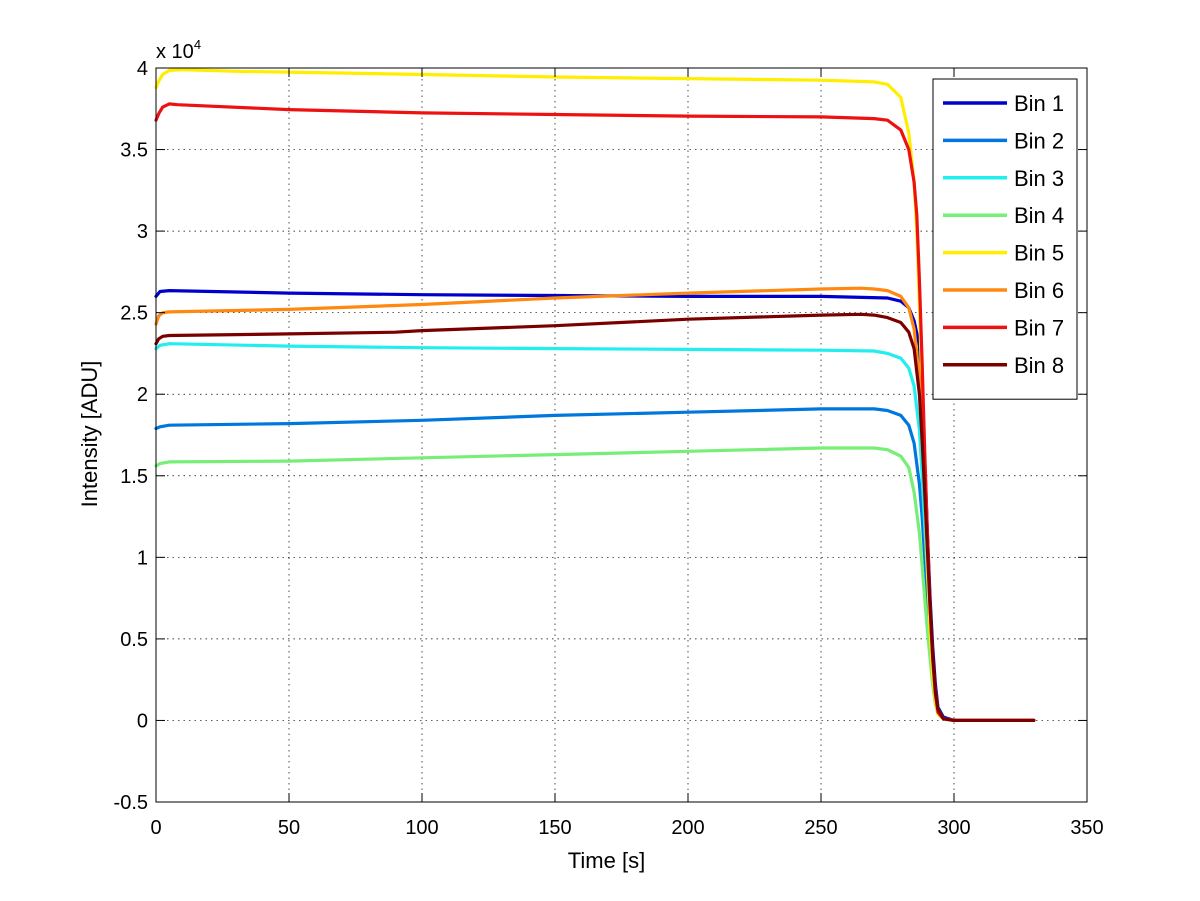 The height and width of the screenshot is (901, 1200). Describe the element at coordinates (142, 232) in the screenshot. I see `y-tick-label: 3` at that location.